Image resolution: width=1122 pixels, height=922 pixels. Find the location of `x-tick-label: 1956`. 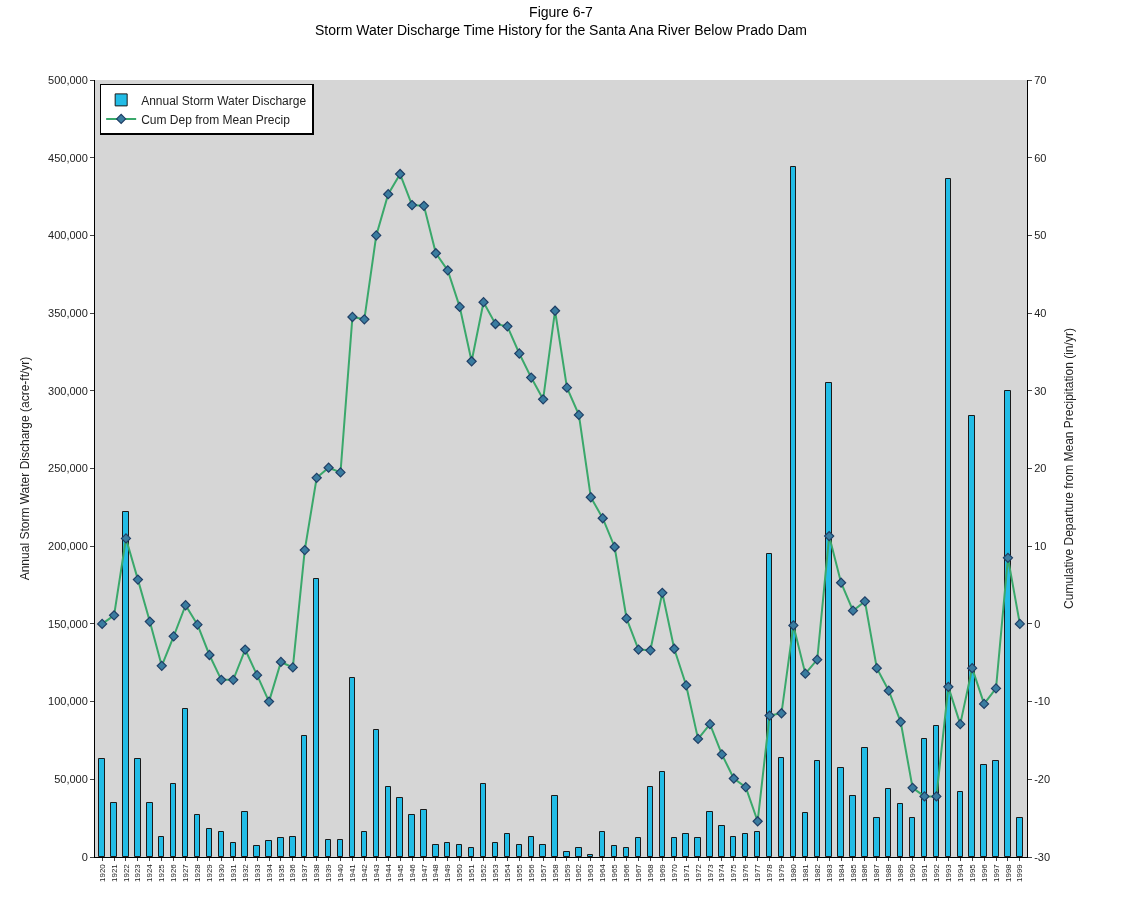

x-tick-label: 1956 is located at coordinates (531, 872).